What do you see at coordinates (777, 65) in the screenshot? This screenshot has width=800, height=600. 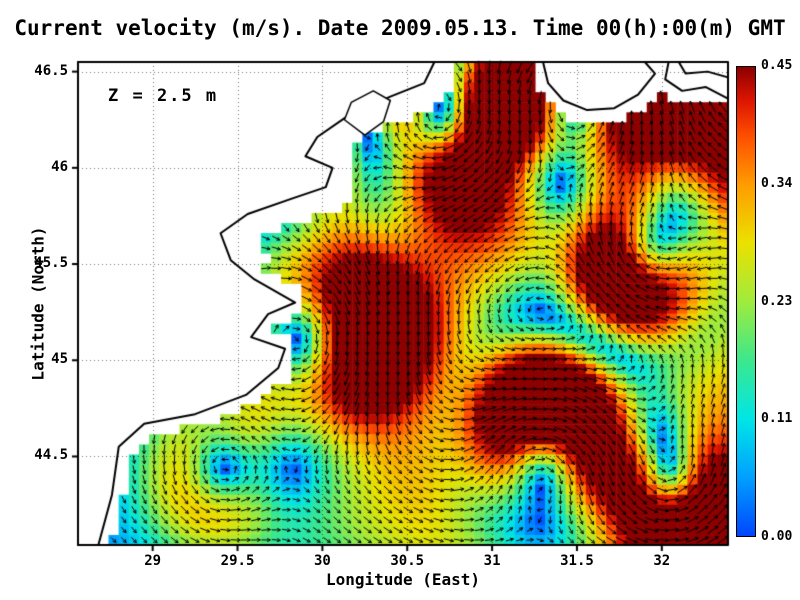 I see `colorbar-tick-label: 0.45` at bounding box center [777, 65].